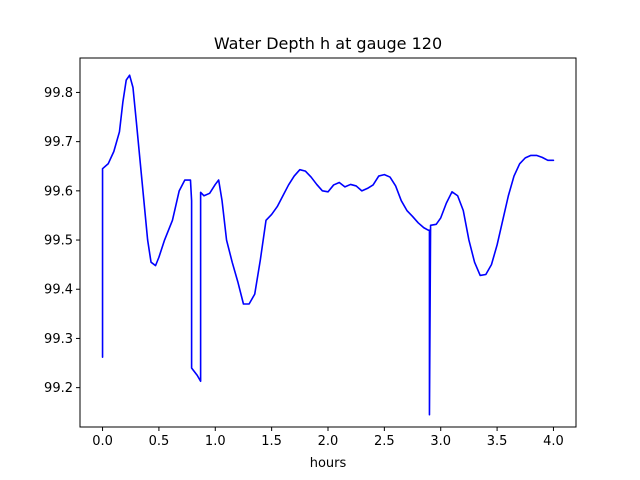 This screenshot has height=480, width=640. What do you see at coordinates (58, 142) in the screenshot?
I see `y-tick-label: 99.7` at bounding box center [58, 142].